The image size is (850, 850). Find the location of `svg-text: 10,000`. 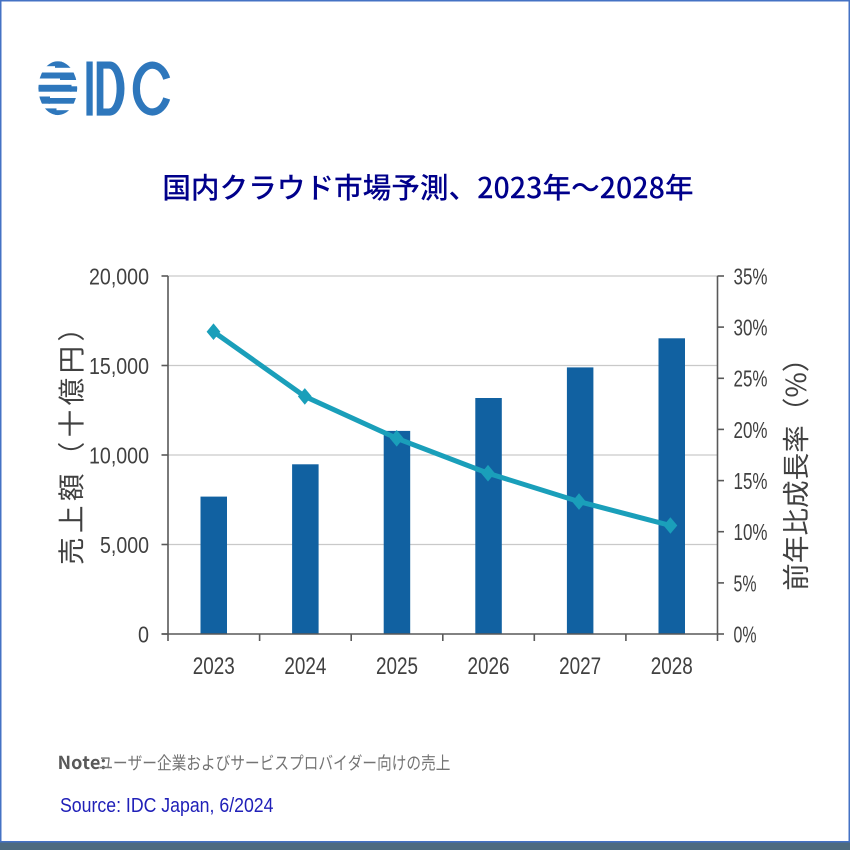

svg-text: 10,000 is located at coordinates (119, 455).